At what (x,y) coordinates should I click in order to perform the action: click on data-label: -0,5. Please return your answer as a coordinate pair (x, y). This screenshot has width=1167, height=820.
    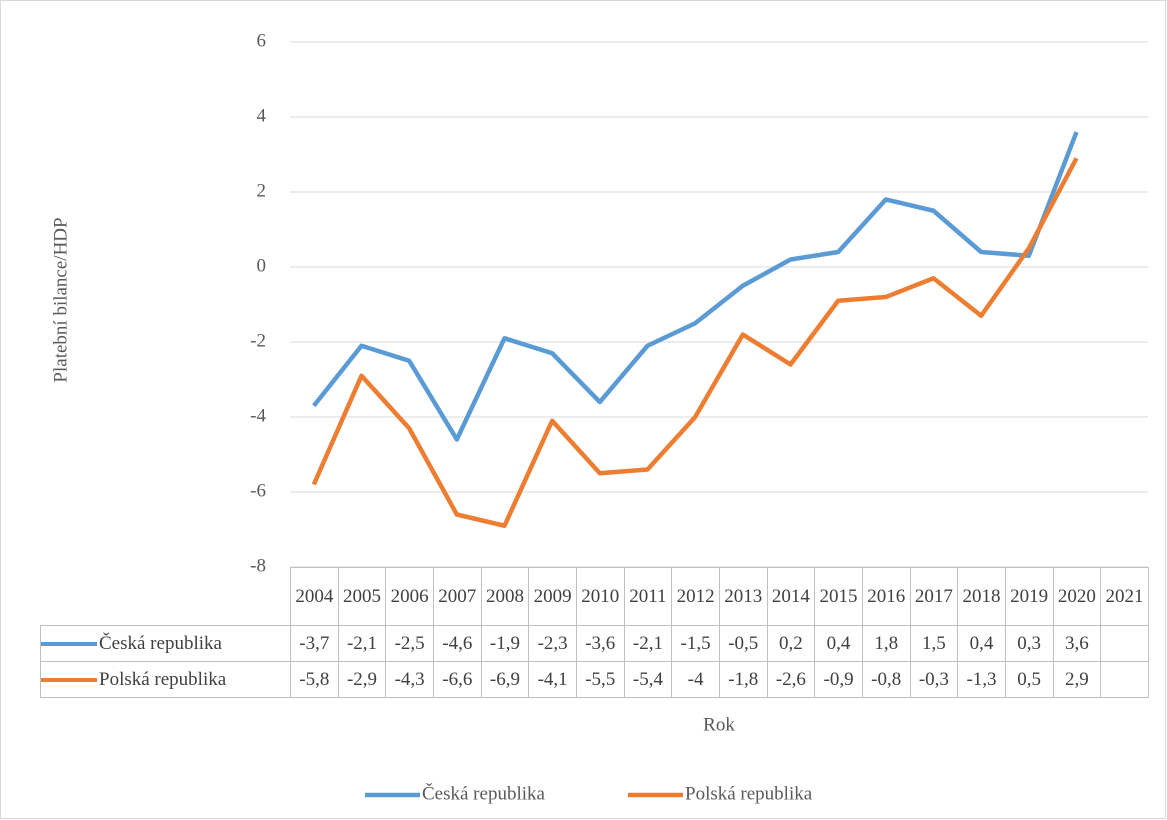
    Looking at the image, I should click on (743, 643).